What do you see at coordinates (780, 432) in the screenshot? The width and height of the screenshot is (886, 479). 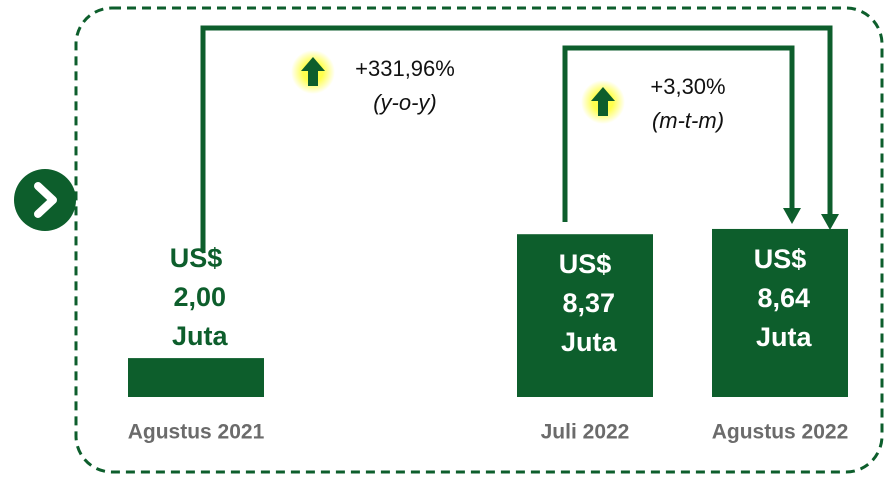 I see `x-tick-label: Agustus 2022` at bounding box center [780, 432].